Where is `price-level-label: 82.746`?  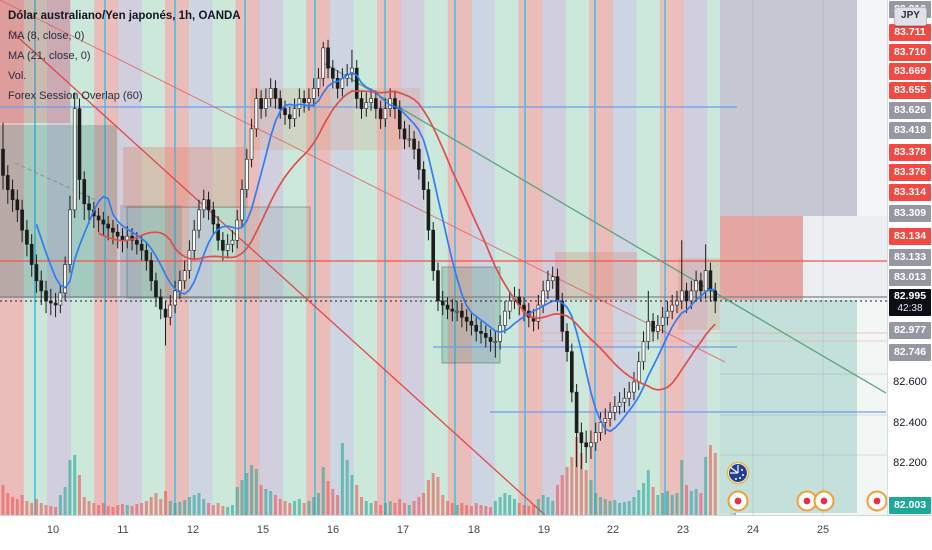 price-level-label: 82.746 is located at coordinates (910, 352).